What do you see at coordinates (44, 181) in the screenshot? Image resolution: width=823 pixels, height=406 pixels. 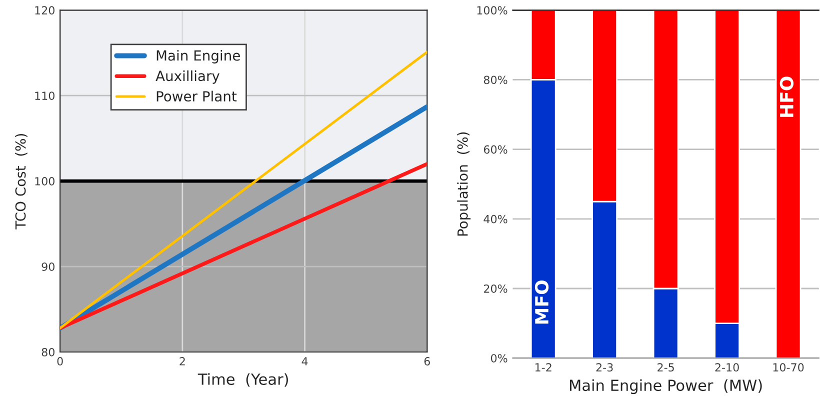 I see `y-tick-label: 100` at bounding box center [44, 181].